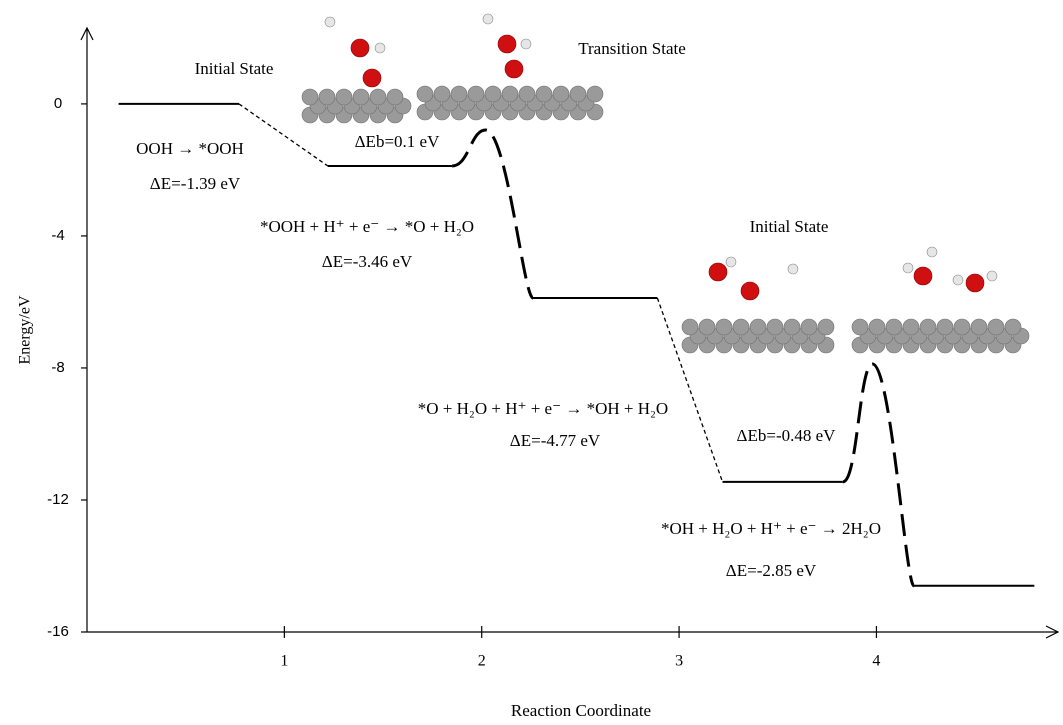  Describe the element at coordinates (1052, 632) in the screenshot. I see `x-axis-arrow` at that location.